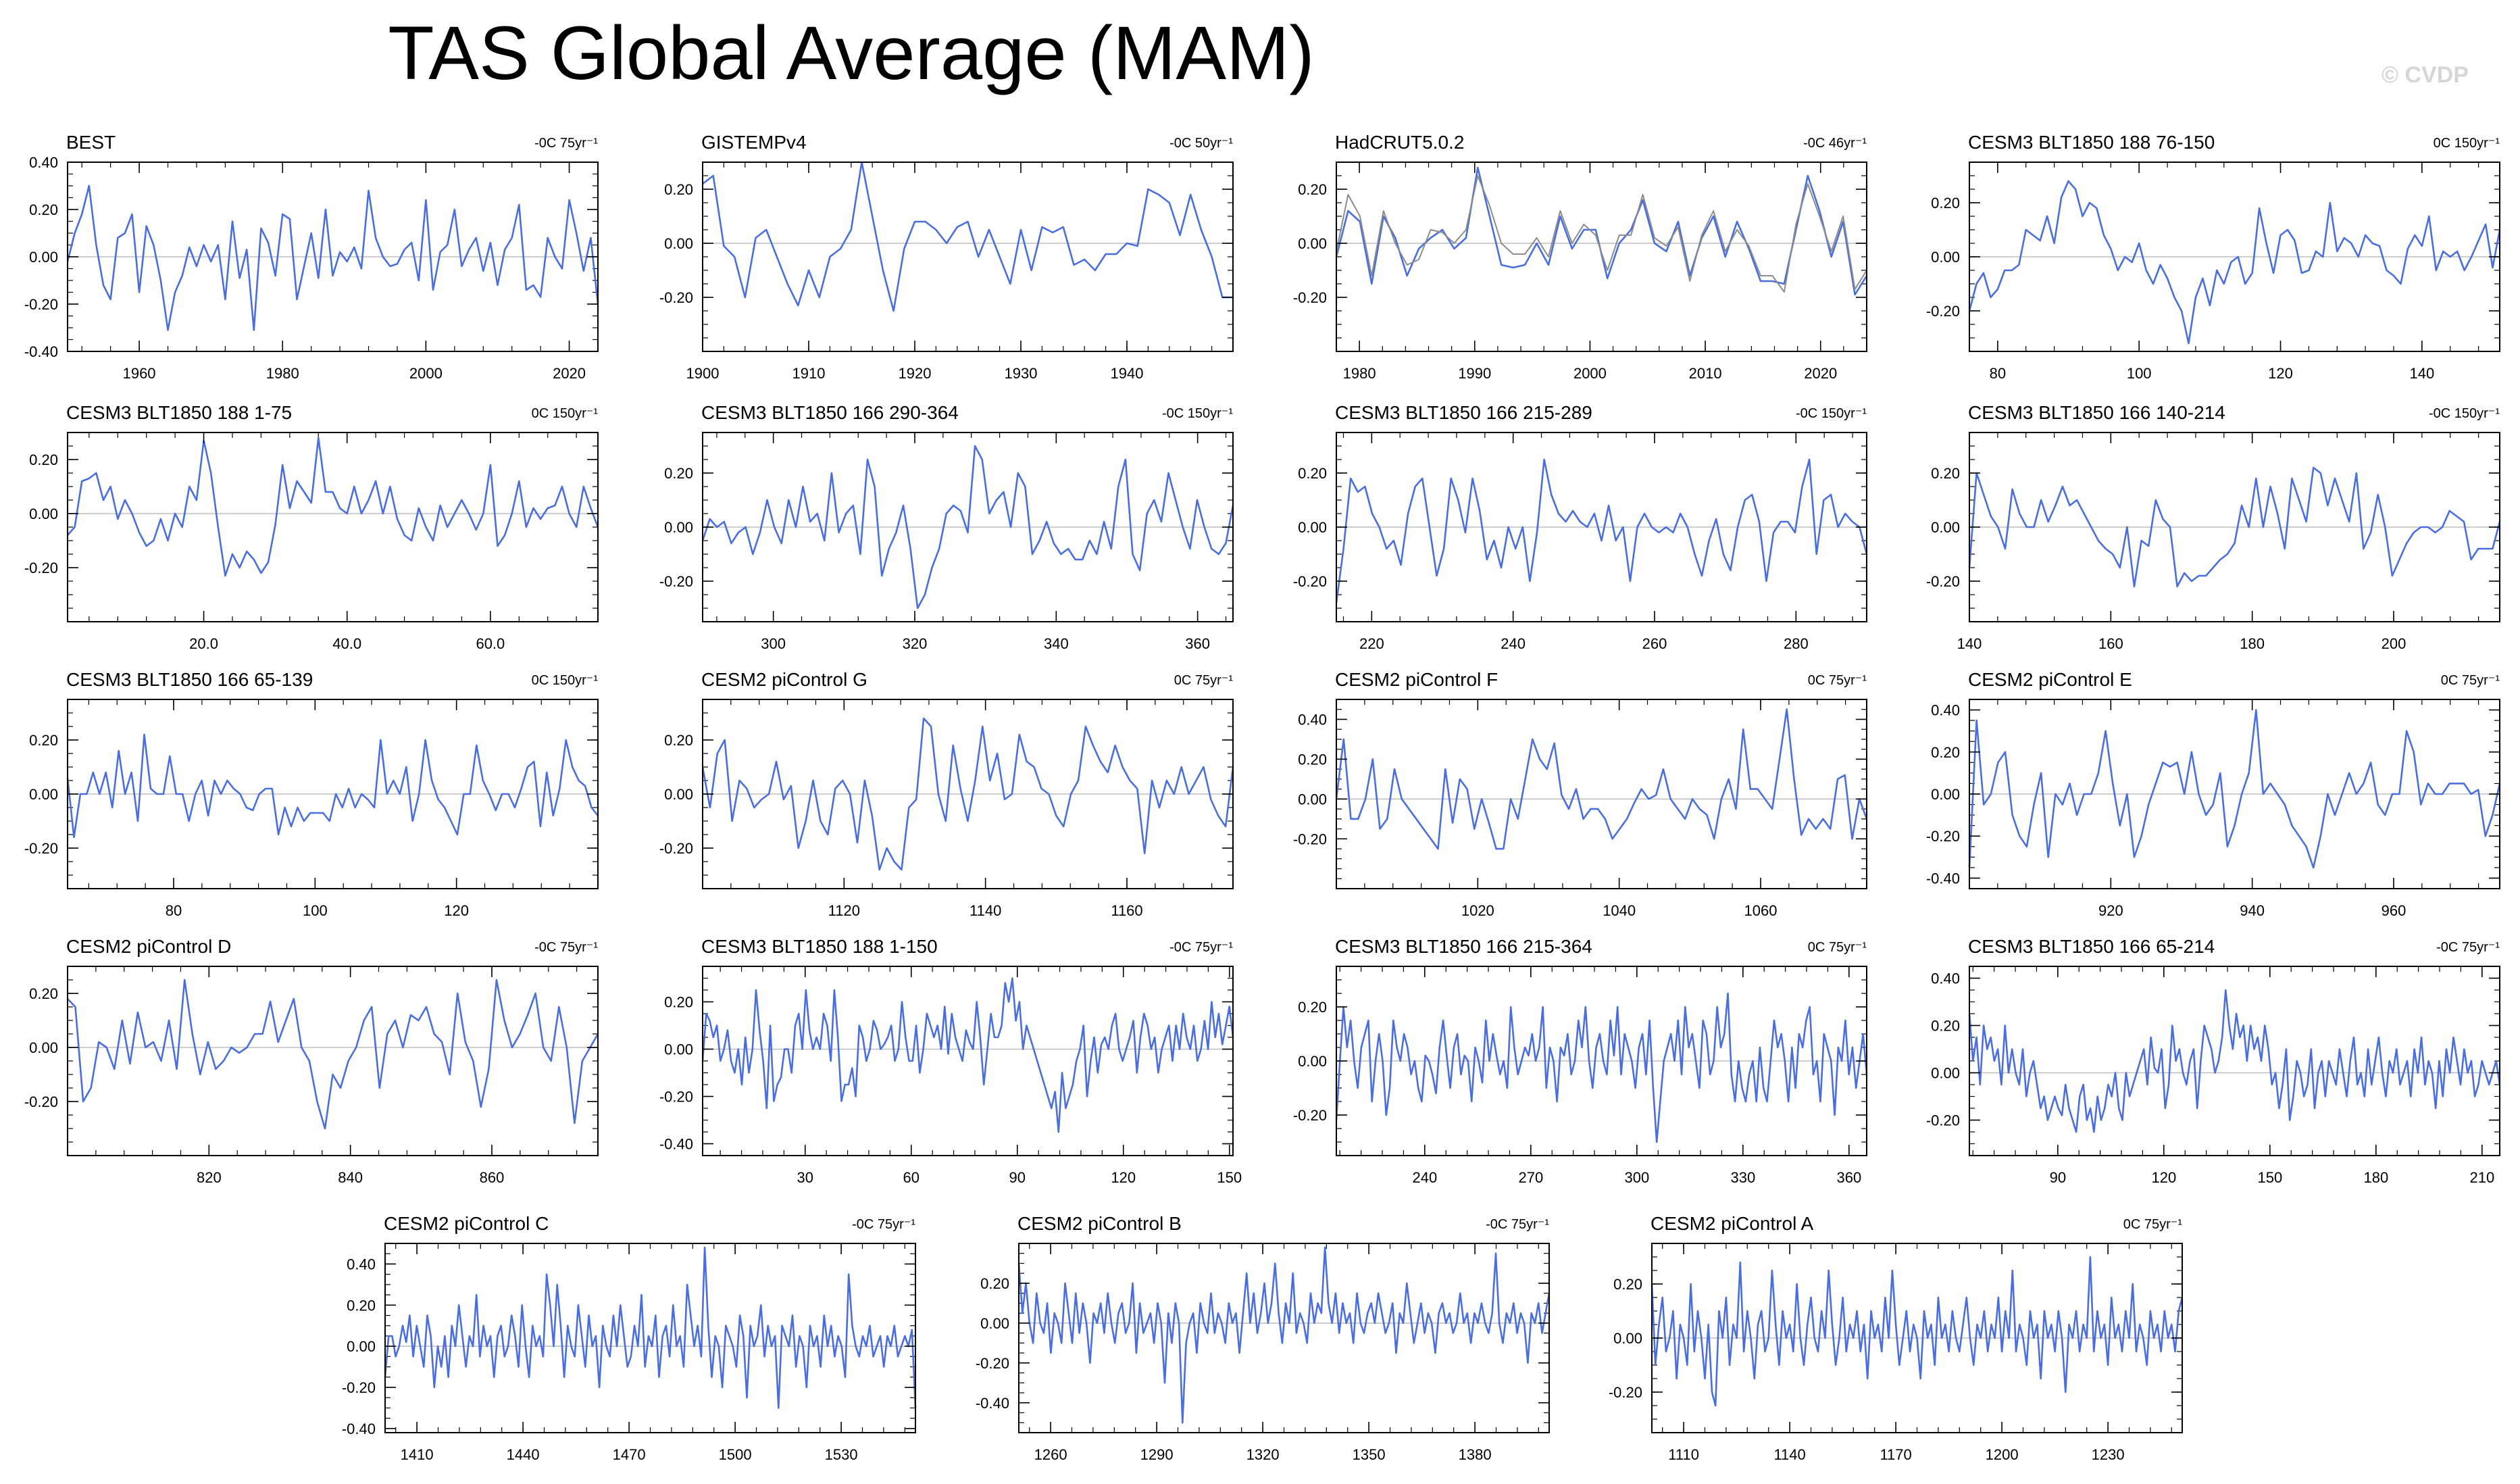  What do you see at coordinates (1371, 643) in the screenshot?
I see `x-tick-label: 220` at bounding box center [1371, 643].